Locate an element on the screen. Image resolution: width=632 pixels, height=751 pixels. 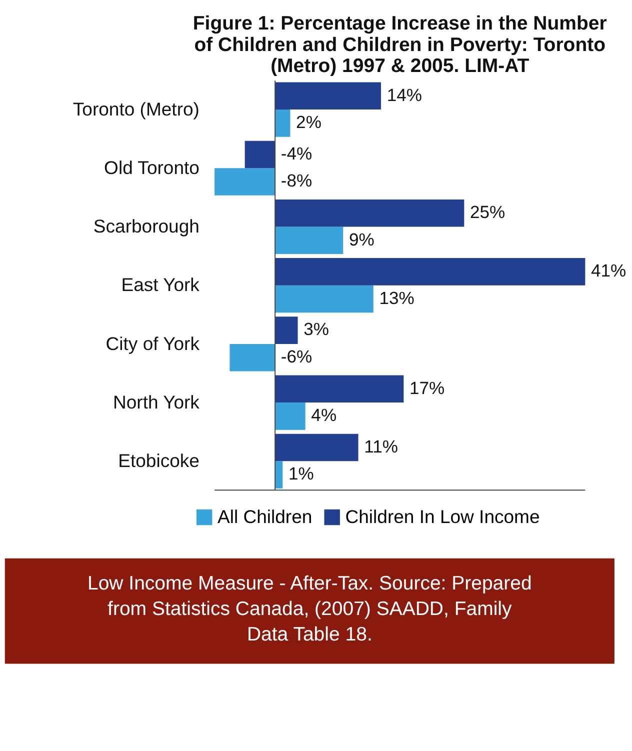
text: Low Income Measure - After-Tax. Source: Prepared from Statistics Canada, (2007) SAADD, Family Data Table 18. is located at coordinates (309, 609).